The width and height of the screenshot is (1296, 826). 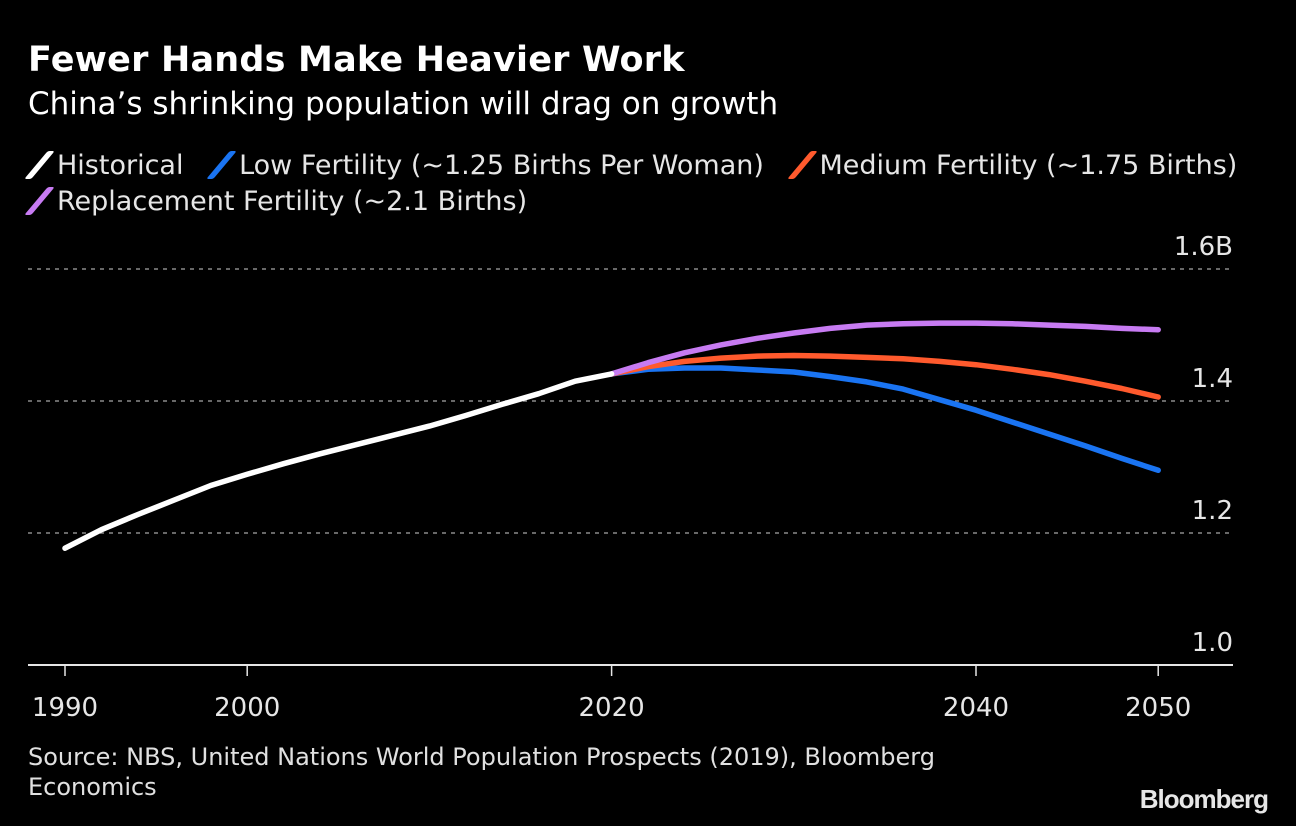 What do you see at coordinates (292, 201) in the screenshot?
I see `legend-label: Replacement Fertility (~2.1 Births)` at bounding box center [292, 201].